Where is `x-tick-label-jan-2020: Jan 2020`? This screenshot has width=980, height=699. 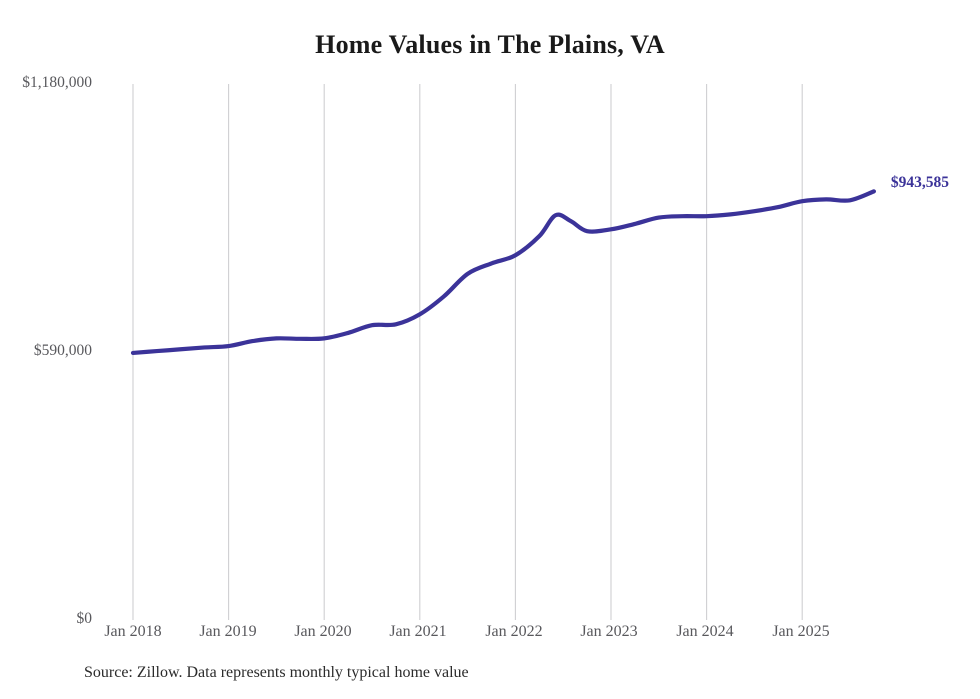 x-tick-label-jan-2020: Jan 2020 is located at coordinates (323, 631).